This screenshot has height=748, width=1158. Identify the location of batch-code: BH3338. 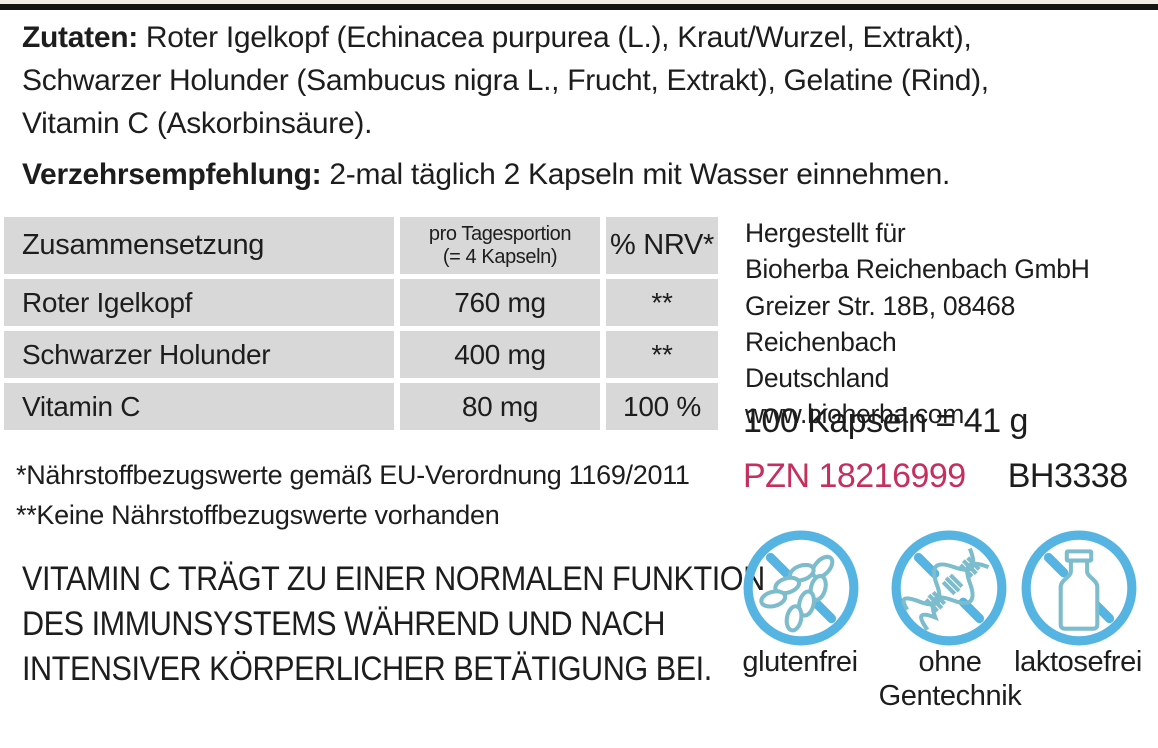
(1067, 476).